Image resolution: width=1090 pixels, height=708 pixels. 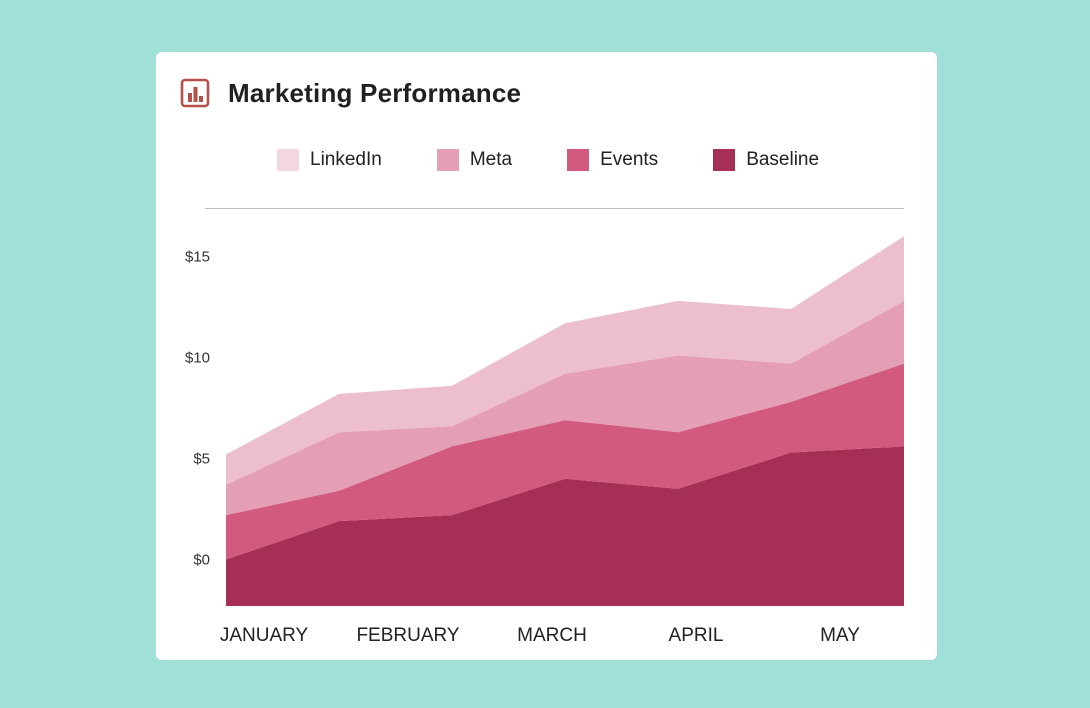 I want to click on legend-swatch-baseline, so click(x=724, y=160).